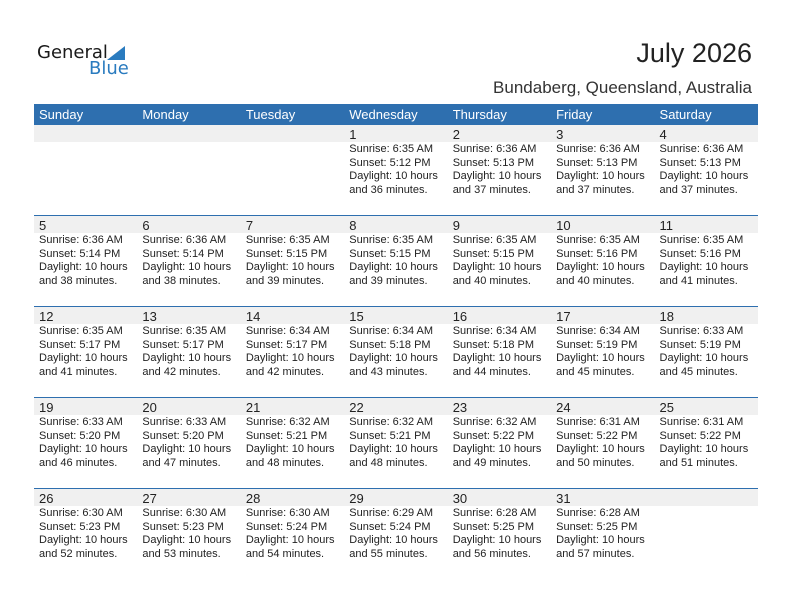 The width and height of the screenshot is (792, 612). What do you see at coordinates (595, 462) in the screenshot?
I see `minutes-text: and 50 minutes.` at bounding box center [595, 462].